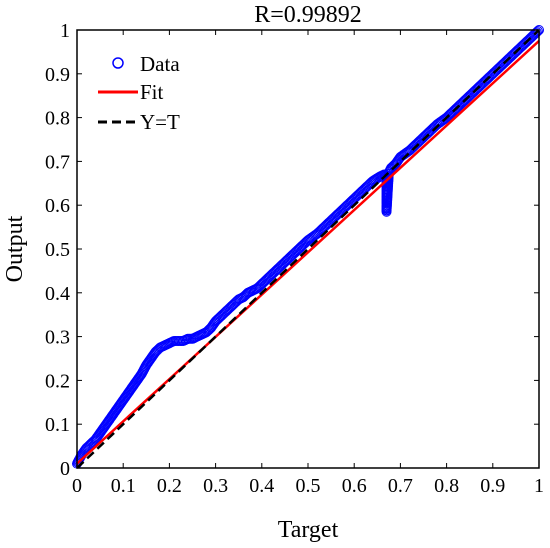  What do you see at coordinates (77, 486) in the screenshot?
I see `x-tick-label: 0` at bounding box center [77, 486].